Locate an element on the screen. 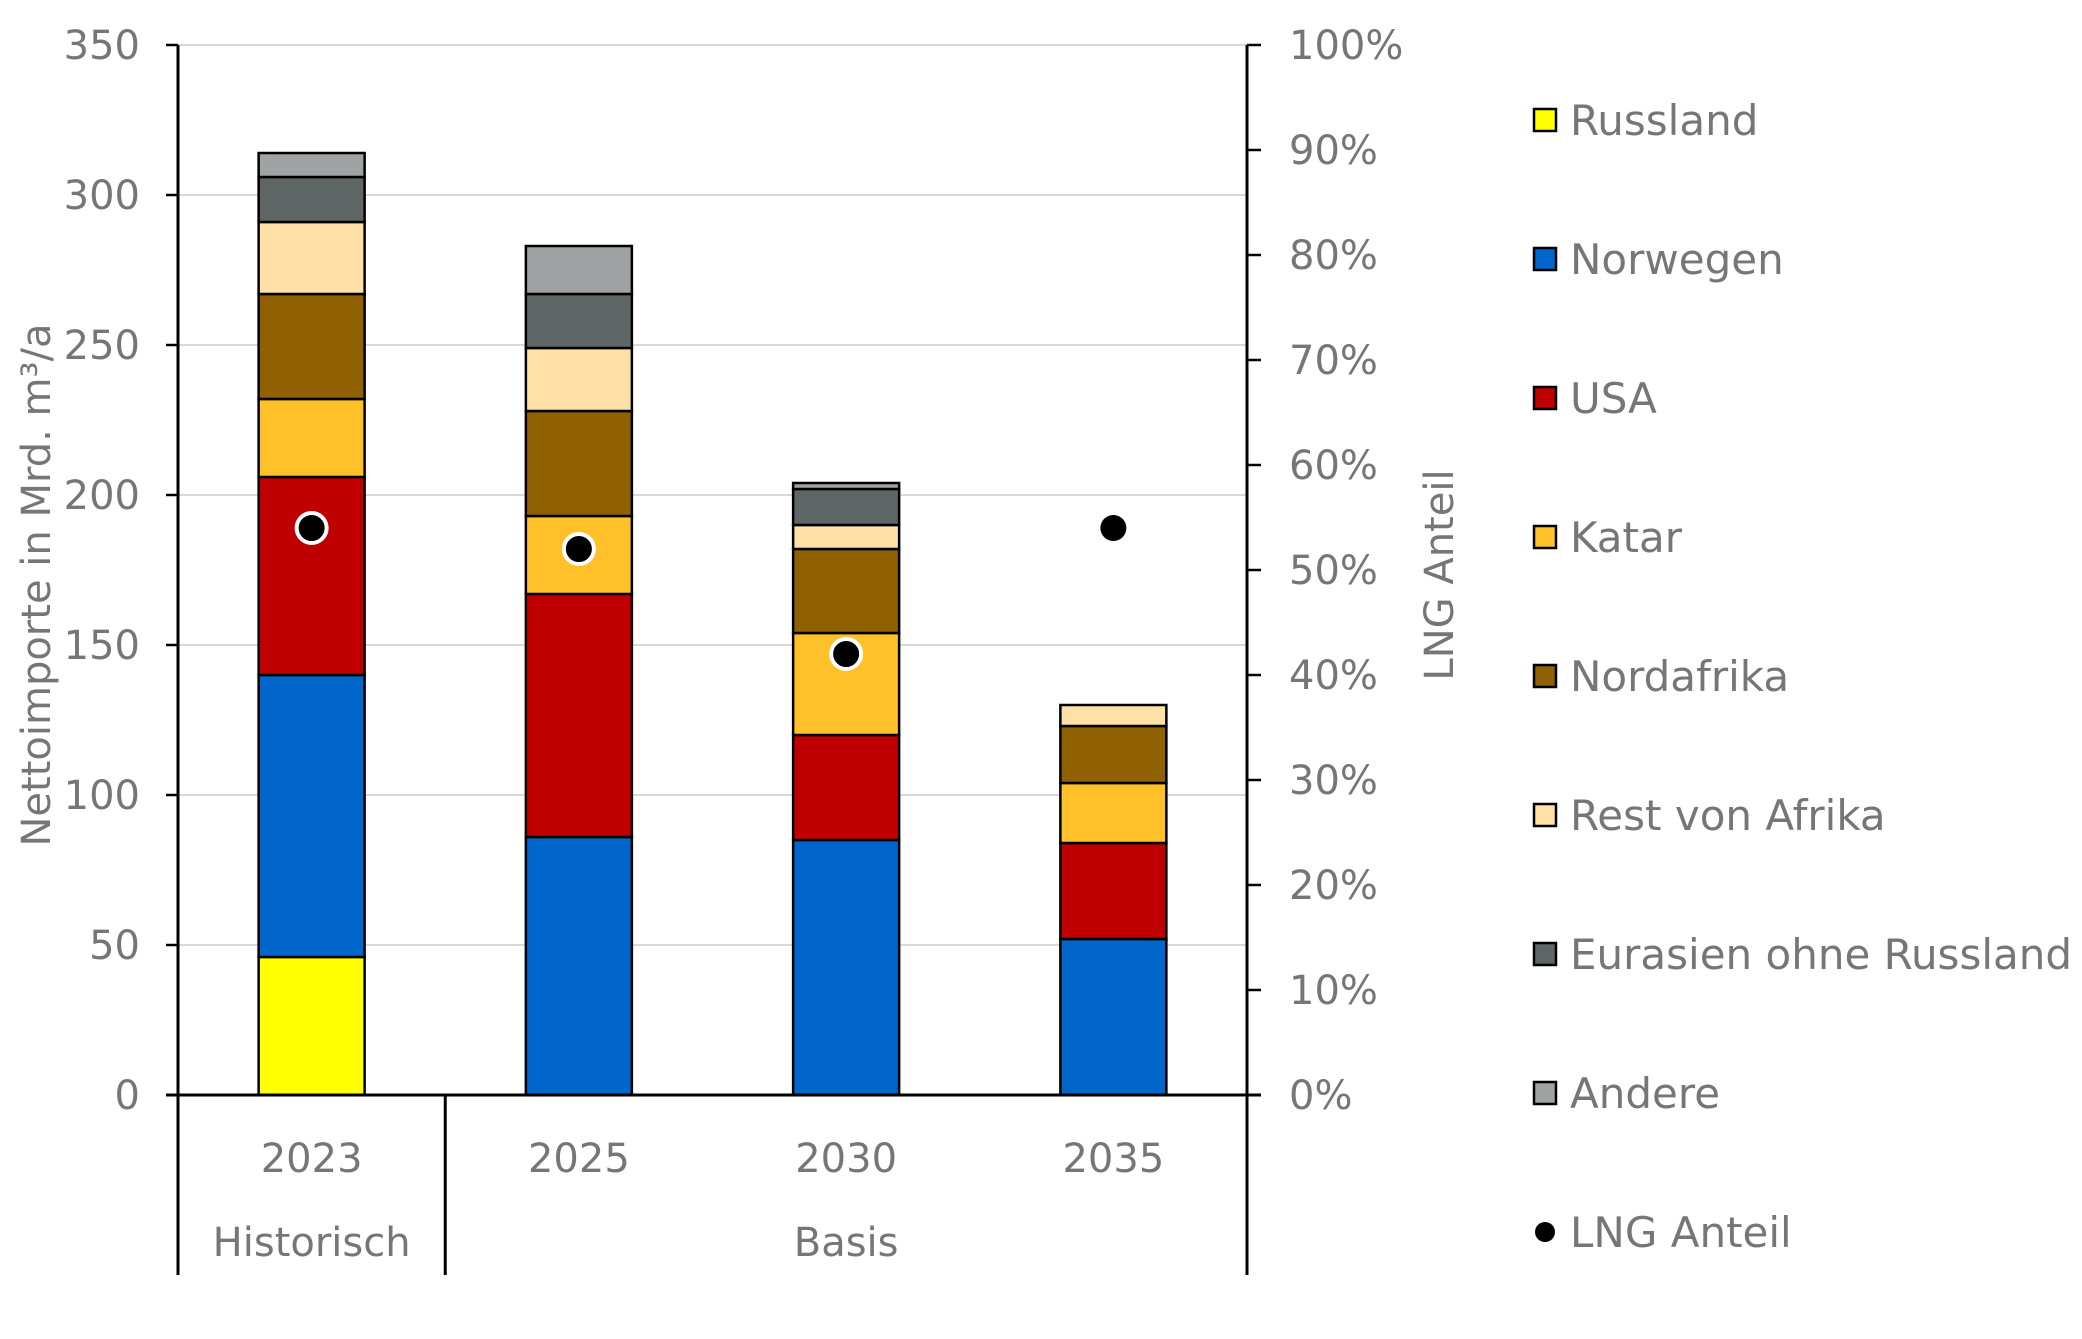  y2-tick-label: 70% is located at coordinates (1333, 361).